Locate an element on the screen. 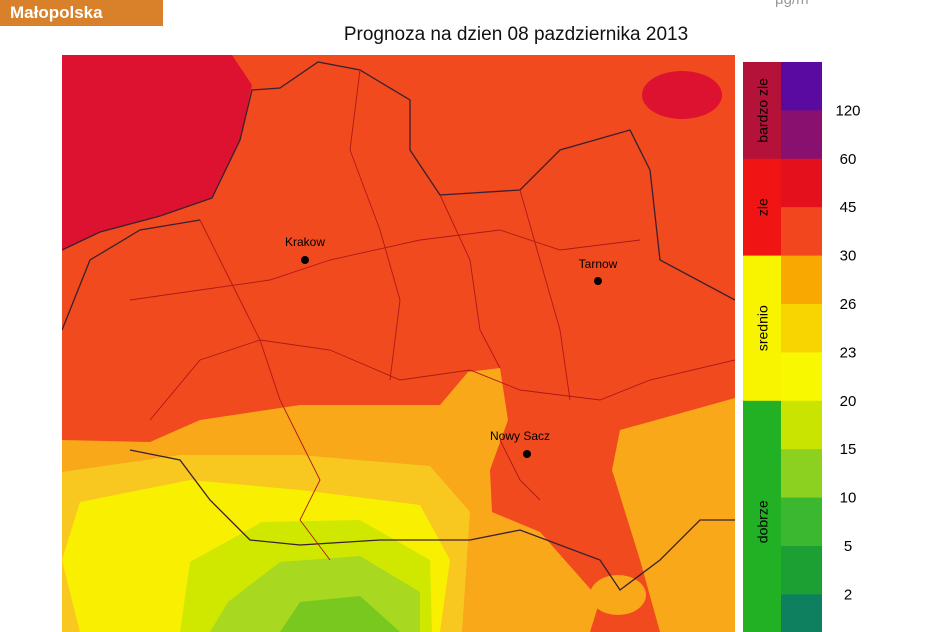  city-label: Tarnow is located at coordinates (598, 264).